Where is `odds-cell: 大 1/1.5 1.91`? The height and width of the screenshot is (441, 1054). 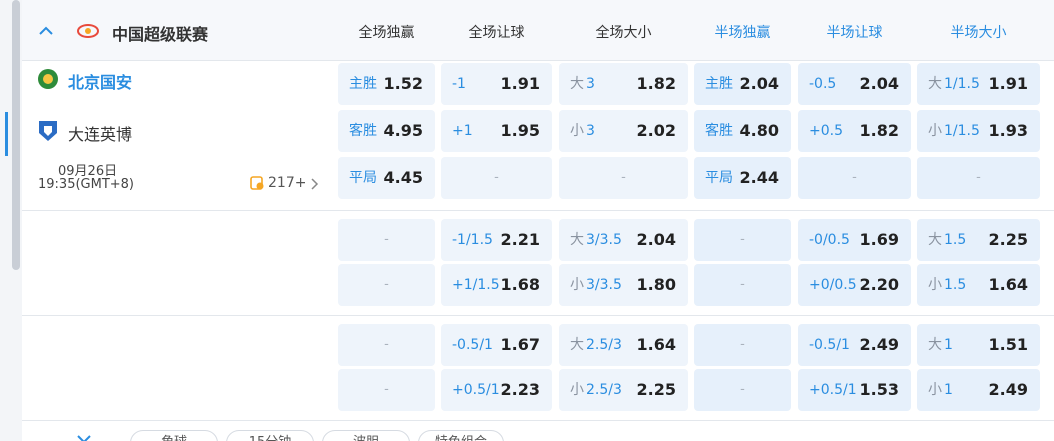 odds-cell: 大 1/1.5 1.91 is located at coordinates (978, 84).